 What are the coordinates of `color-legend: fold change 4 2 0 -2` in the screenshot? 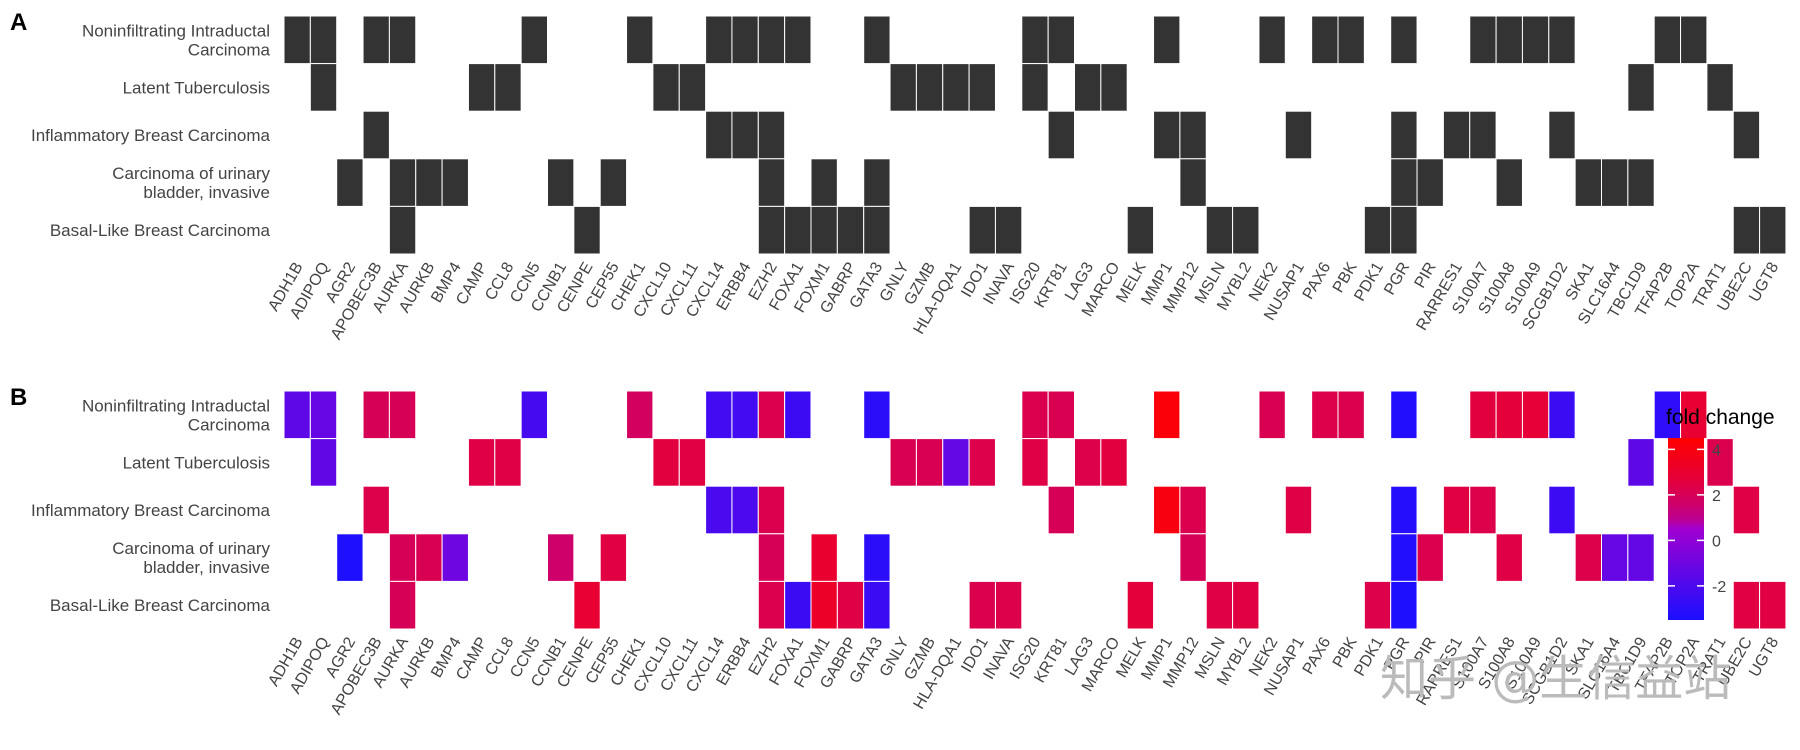 It's located at (1720, 513).